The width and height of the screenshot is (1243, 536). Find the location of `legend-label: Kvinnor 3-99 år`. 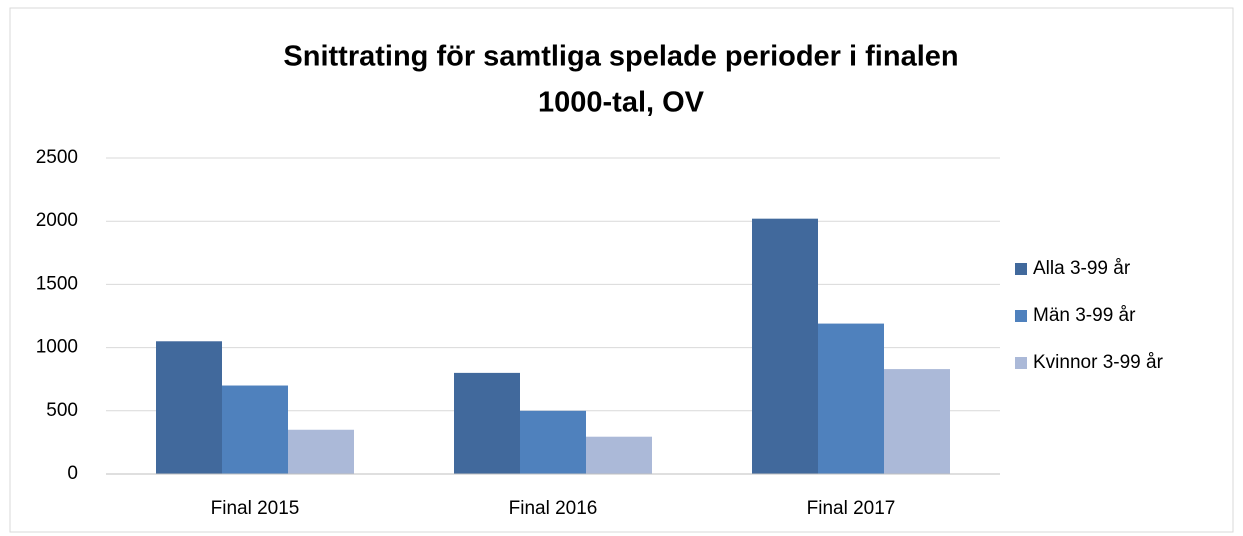

legend-label: Kvinnor 3-99 år is located at coordinates (1098, 362).